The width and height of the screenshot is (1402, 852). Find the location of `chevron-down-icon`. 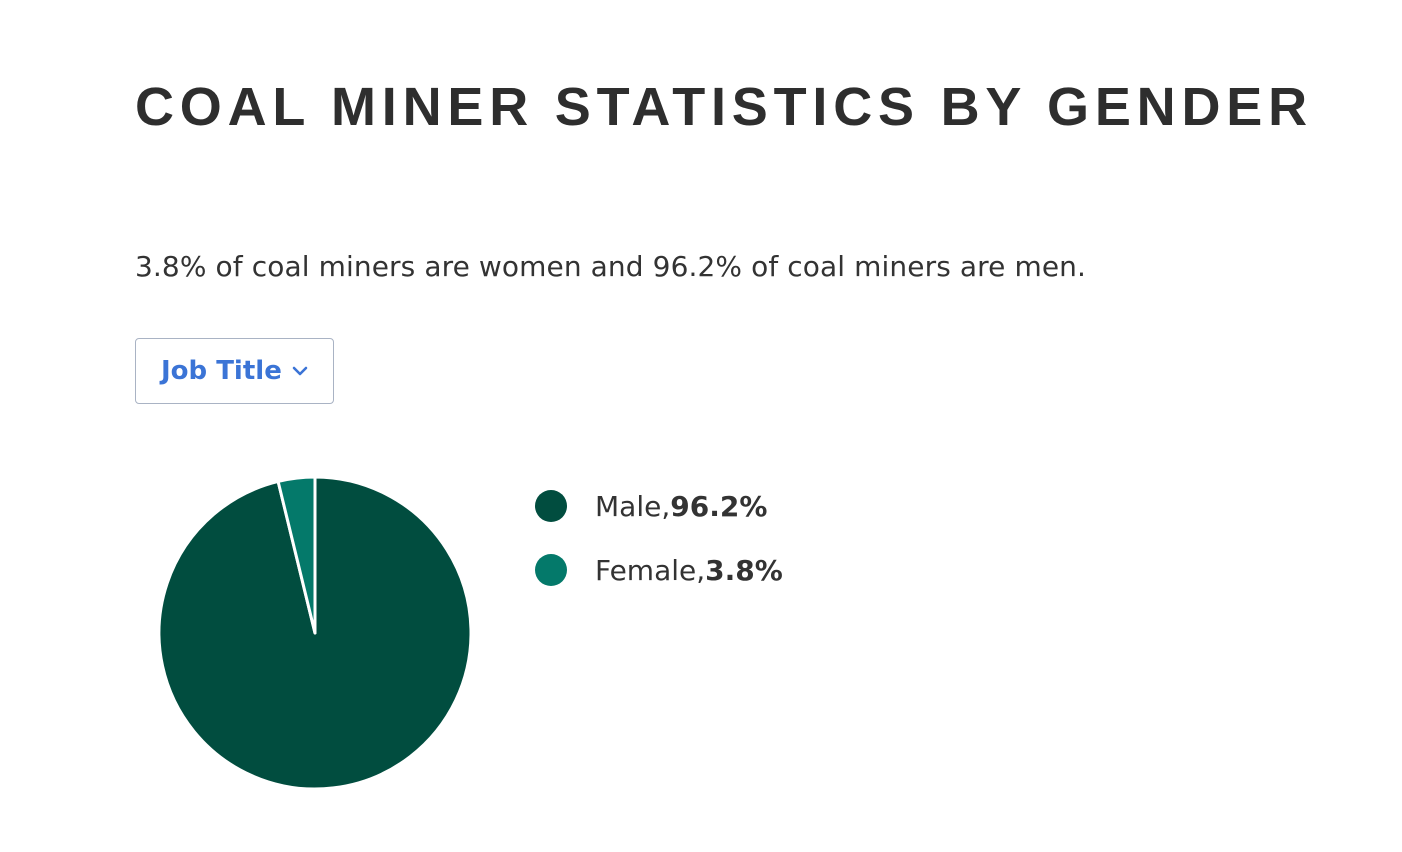

chevron-down-icon is located at coordinates (300, 371).